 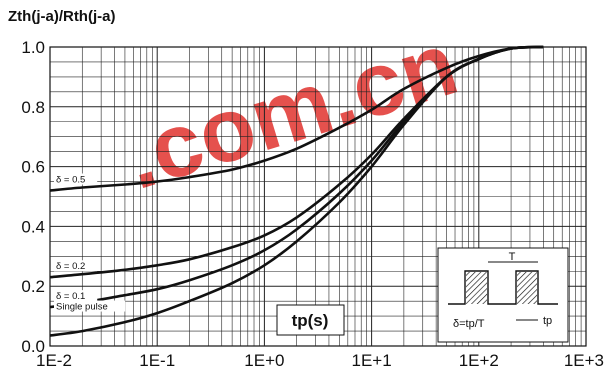 I want to click on duty-formula: δ=tp/T, so click(x=469, y=324).